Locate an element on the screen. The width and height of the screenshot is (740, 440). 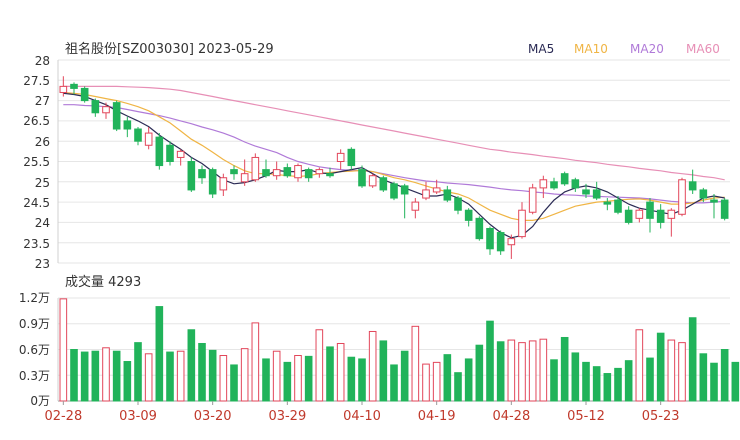
volume-y-tick: 1.2万 is located at coordinates (34, 298).